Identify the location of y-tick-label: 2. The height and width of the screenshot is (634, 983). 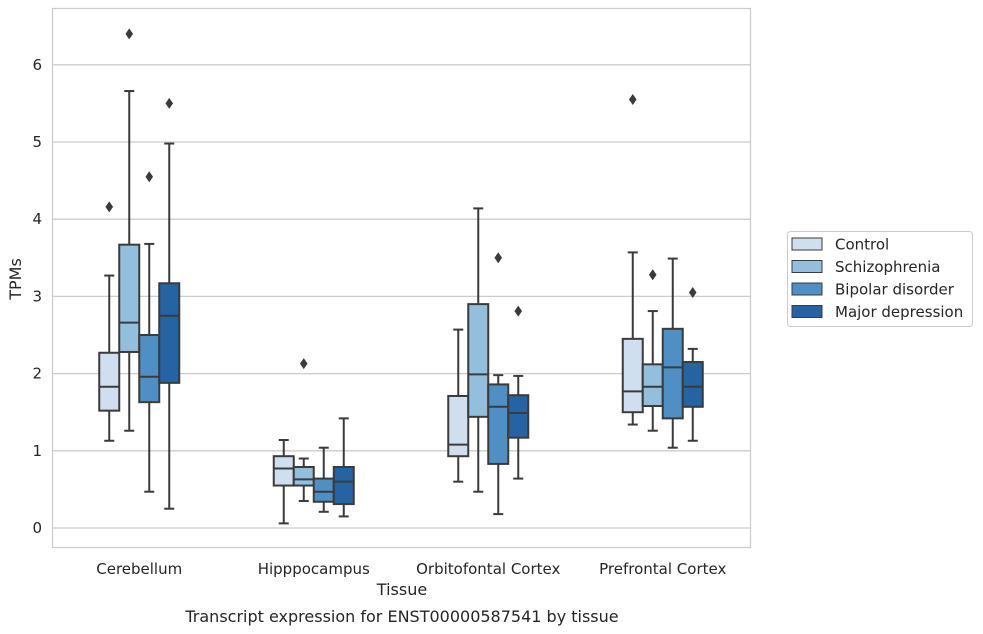
(37, 374).